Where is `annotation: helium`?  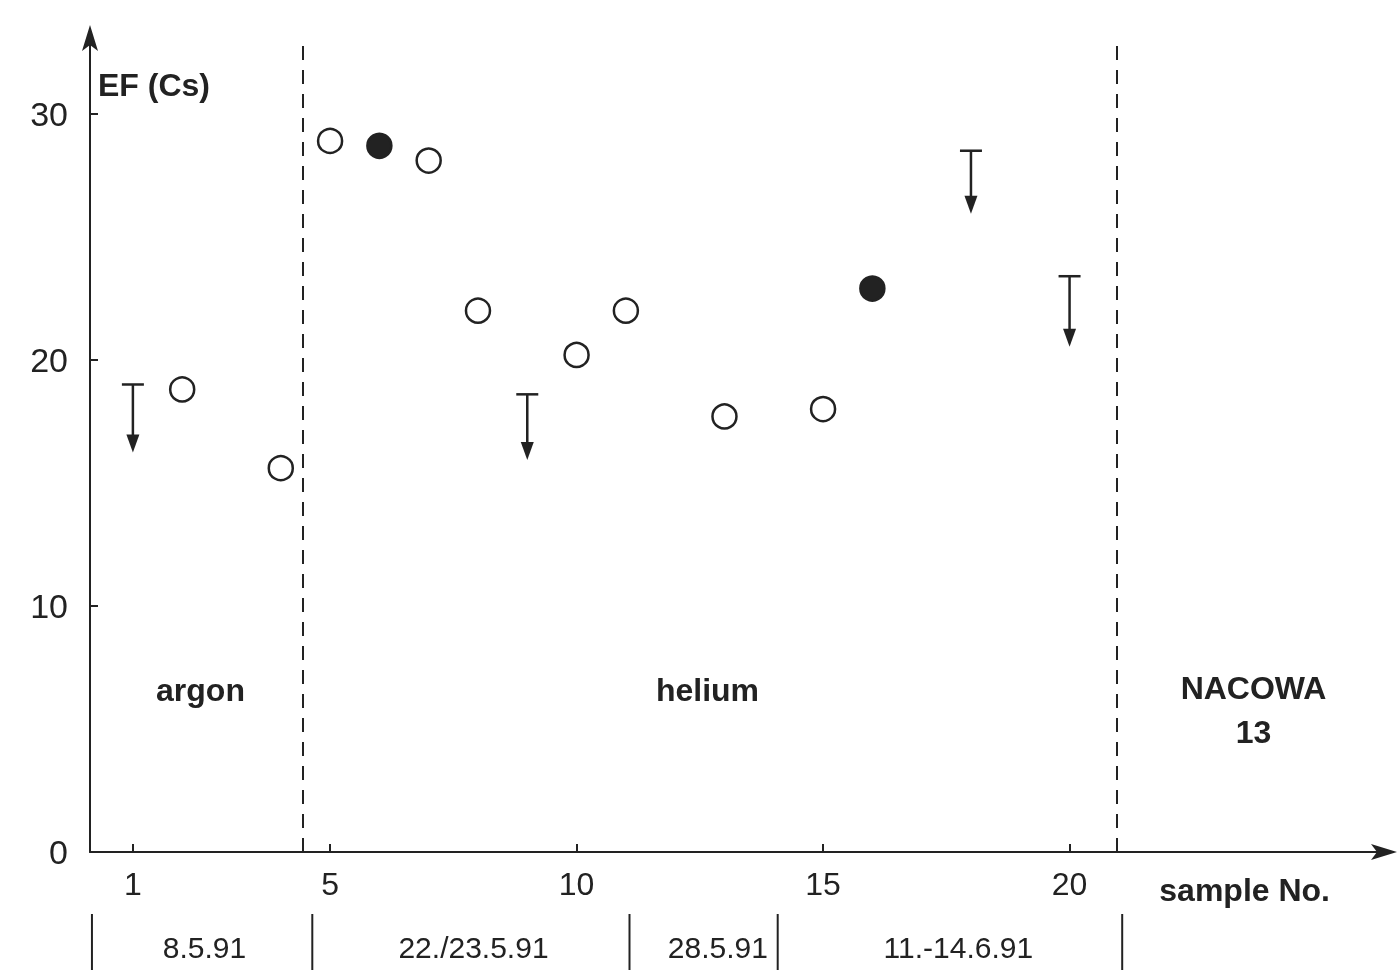
annotation: helium is located at coordinates (707, 689).